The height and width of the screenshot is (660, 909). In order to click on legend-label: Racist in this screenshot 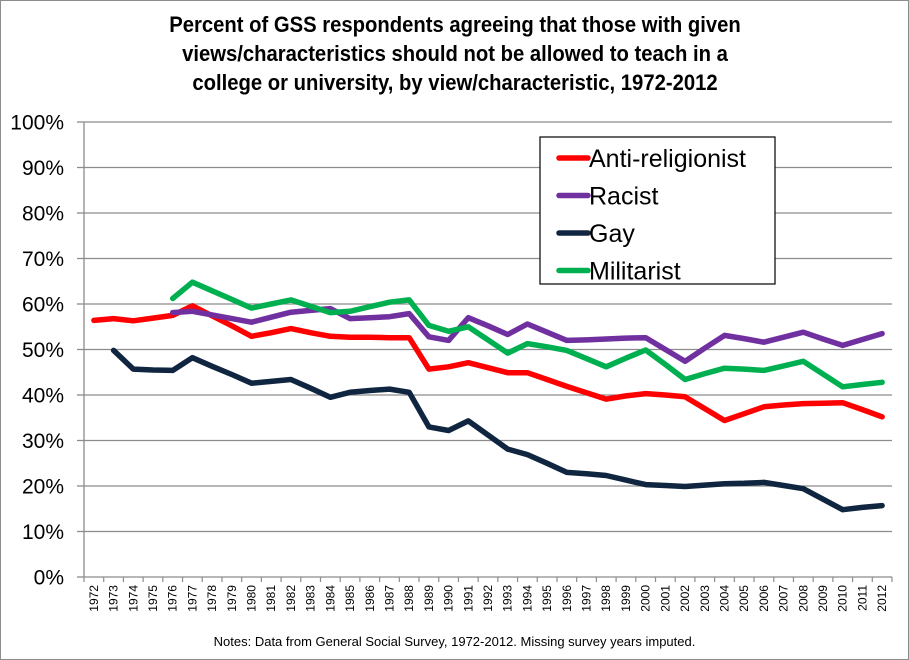, I will do `click(624, 197)`.